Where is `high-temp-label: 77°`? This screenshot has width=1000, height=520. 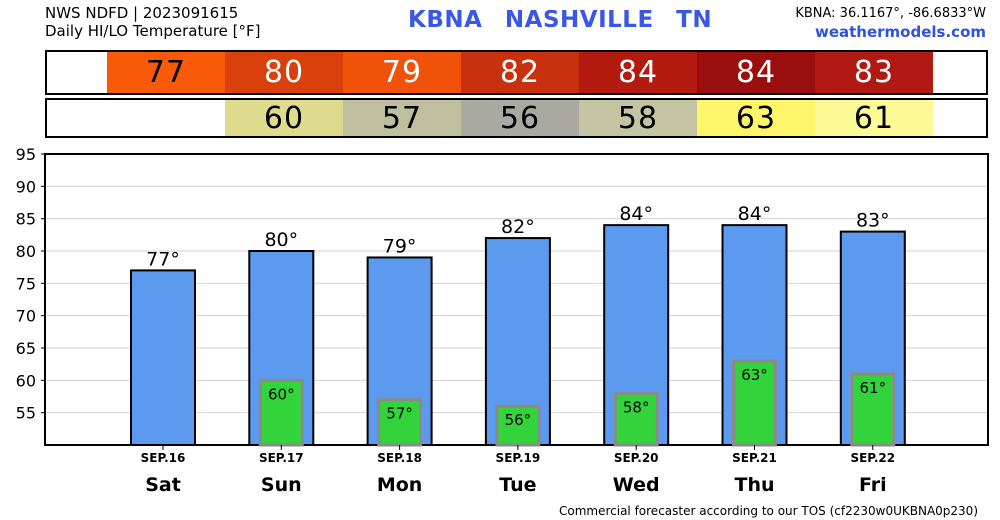 high-temp-label: 77° is located at coordinates (163, 259).